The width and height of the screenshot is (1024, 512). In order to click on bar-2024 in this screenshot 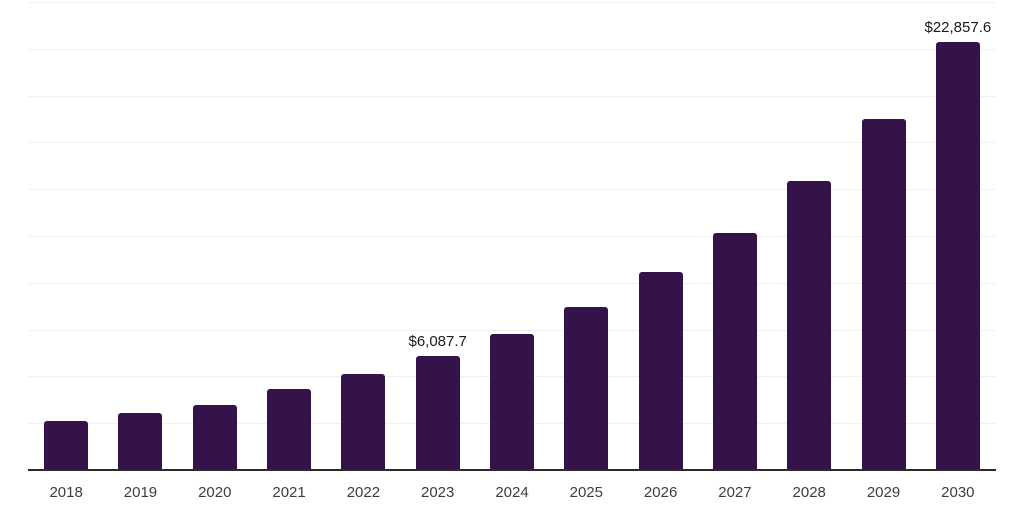, I will do `click(512, 401)`.